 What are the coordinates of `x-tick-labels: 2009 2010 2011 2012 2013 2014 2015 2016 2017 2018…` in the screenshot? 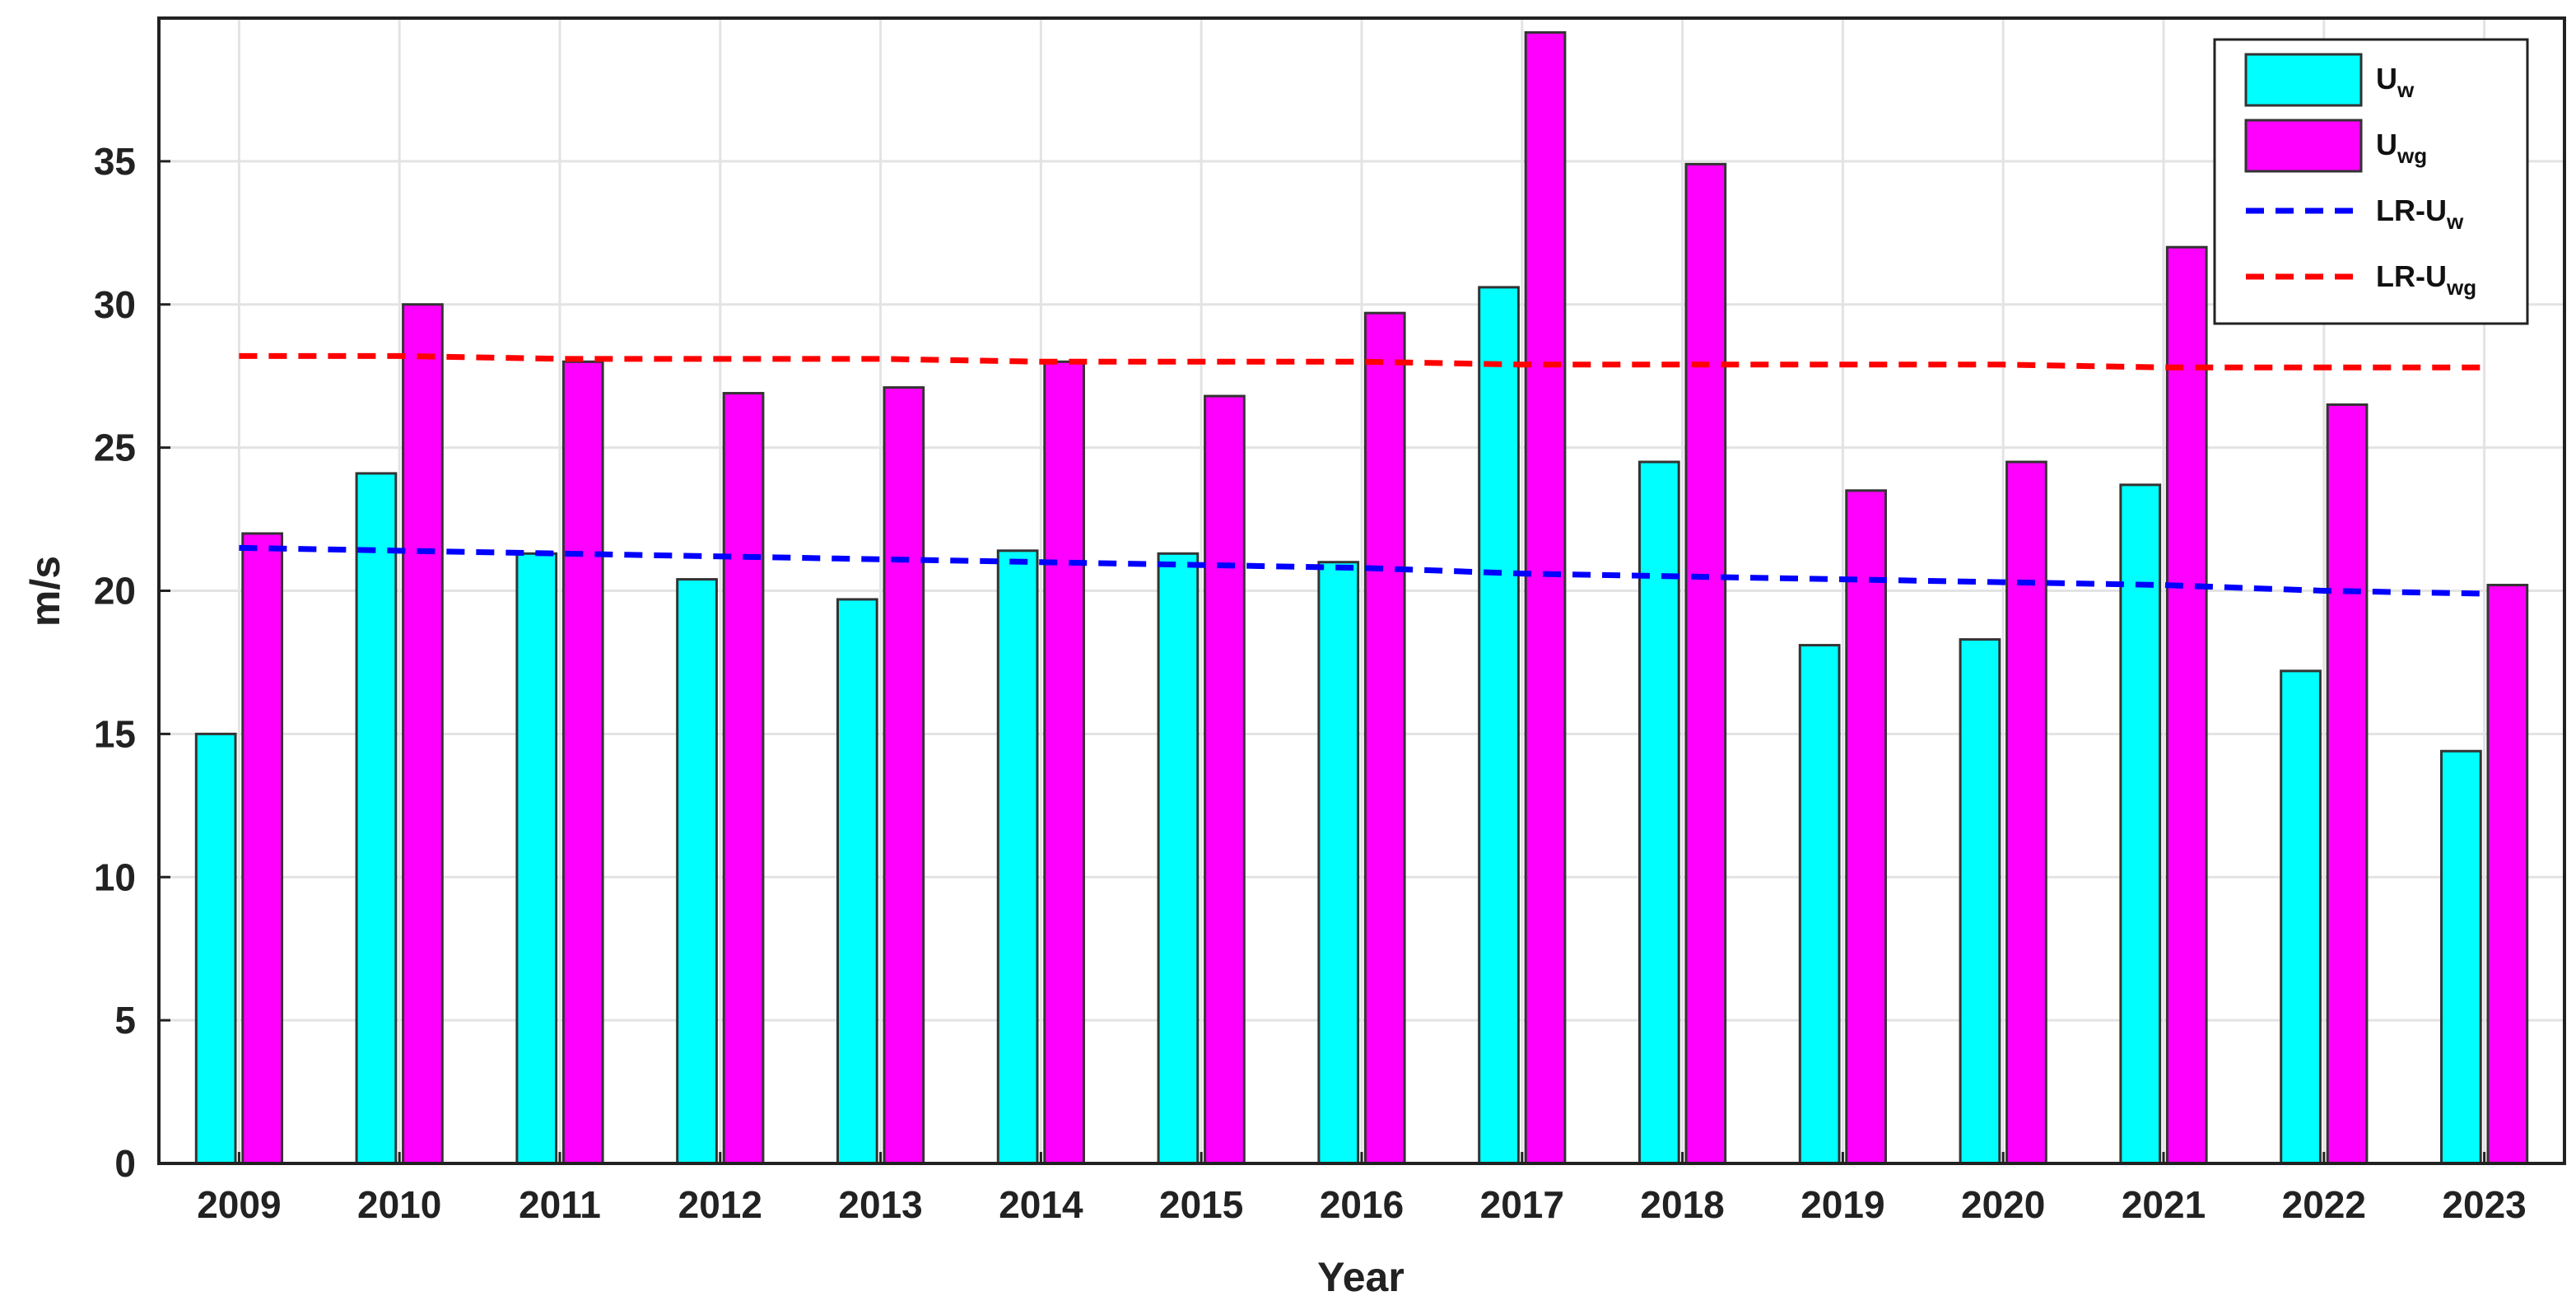 It's located at (1362, 1189).